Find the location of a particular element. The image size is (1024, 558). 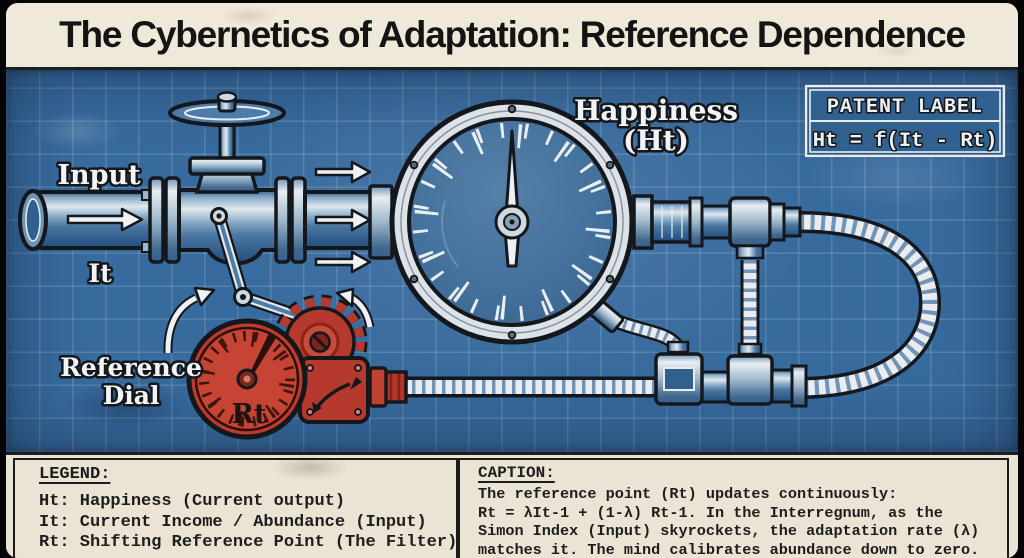

patent-title: PATENT LABEL is located at coordinates (905, 107).